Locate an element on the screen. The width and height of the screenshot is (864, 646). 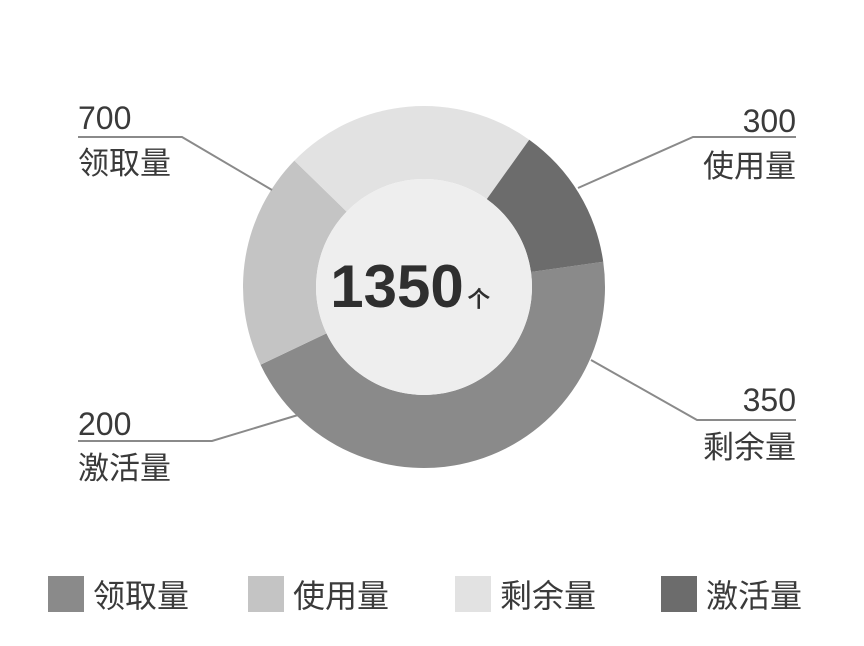
legend-item-used: 使用量 is located at coordinates (319, 594).